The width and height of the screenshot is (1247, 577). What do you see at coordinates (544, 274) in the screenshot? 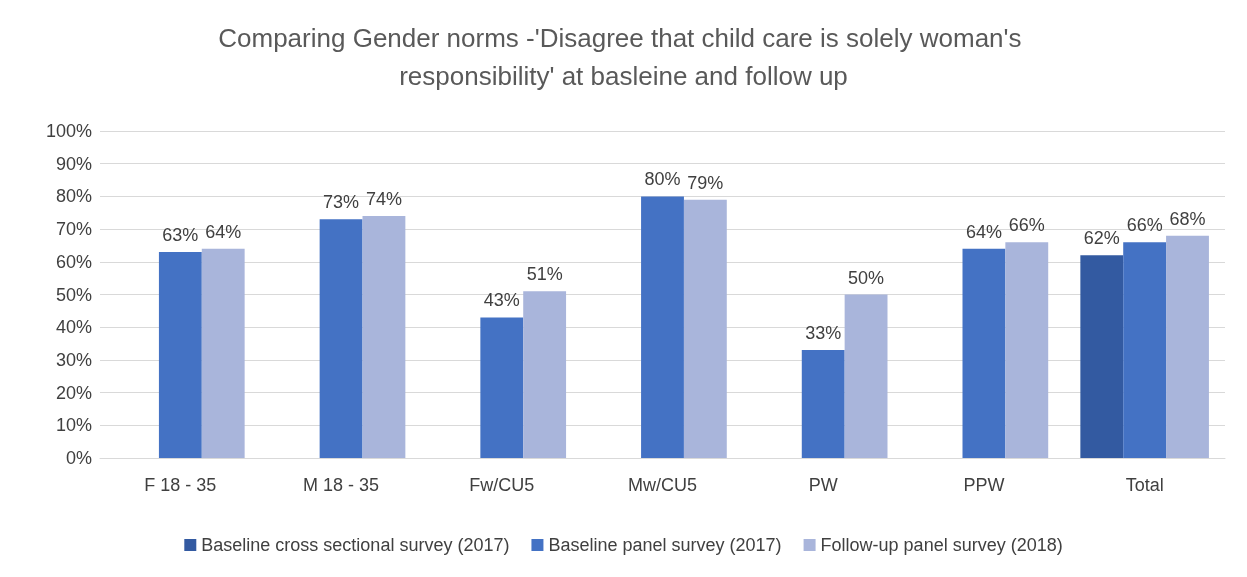
I see `data-label: 51%` at bounding box center [544, 274].